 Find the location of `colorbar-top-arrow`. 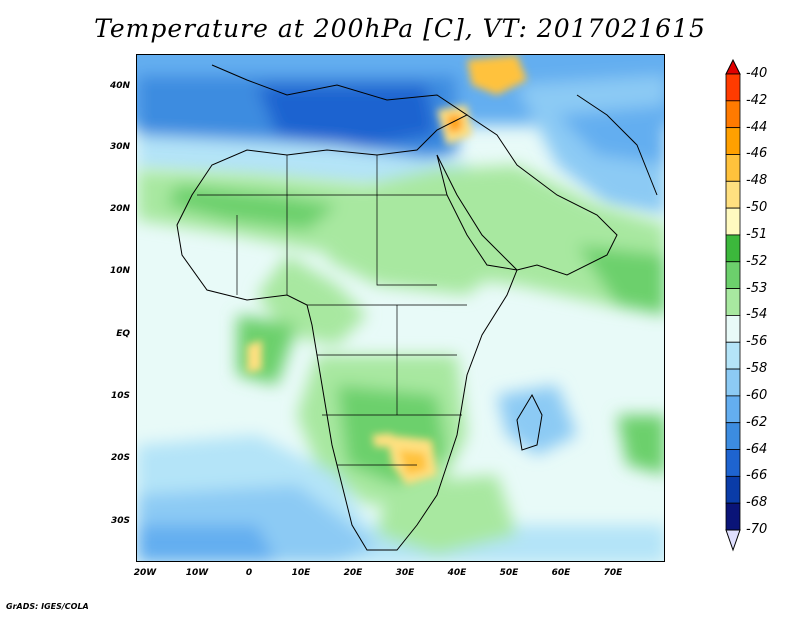

colorbar-top-arrow is located at coordinates (733, 66).